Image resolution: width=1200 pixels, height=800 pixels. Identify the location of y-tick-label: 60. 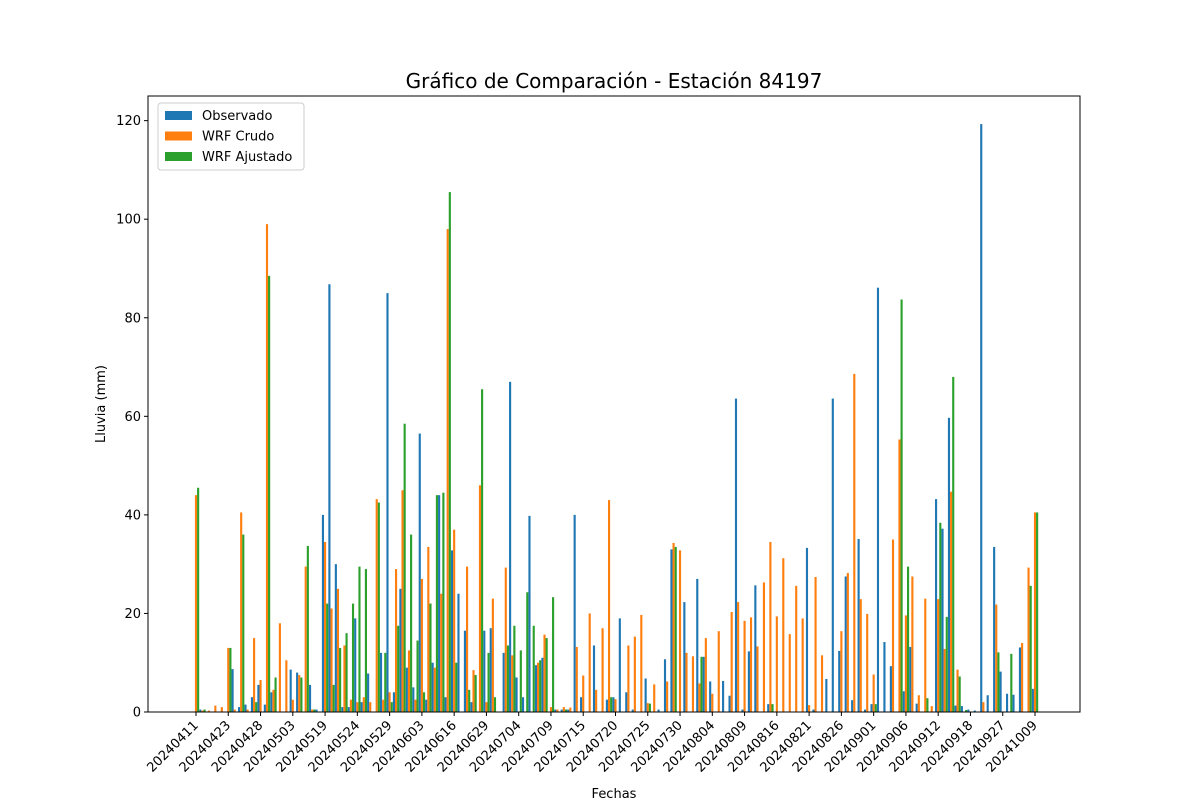
(132, 417).